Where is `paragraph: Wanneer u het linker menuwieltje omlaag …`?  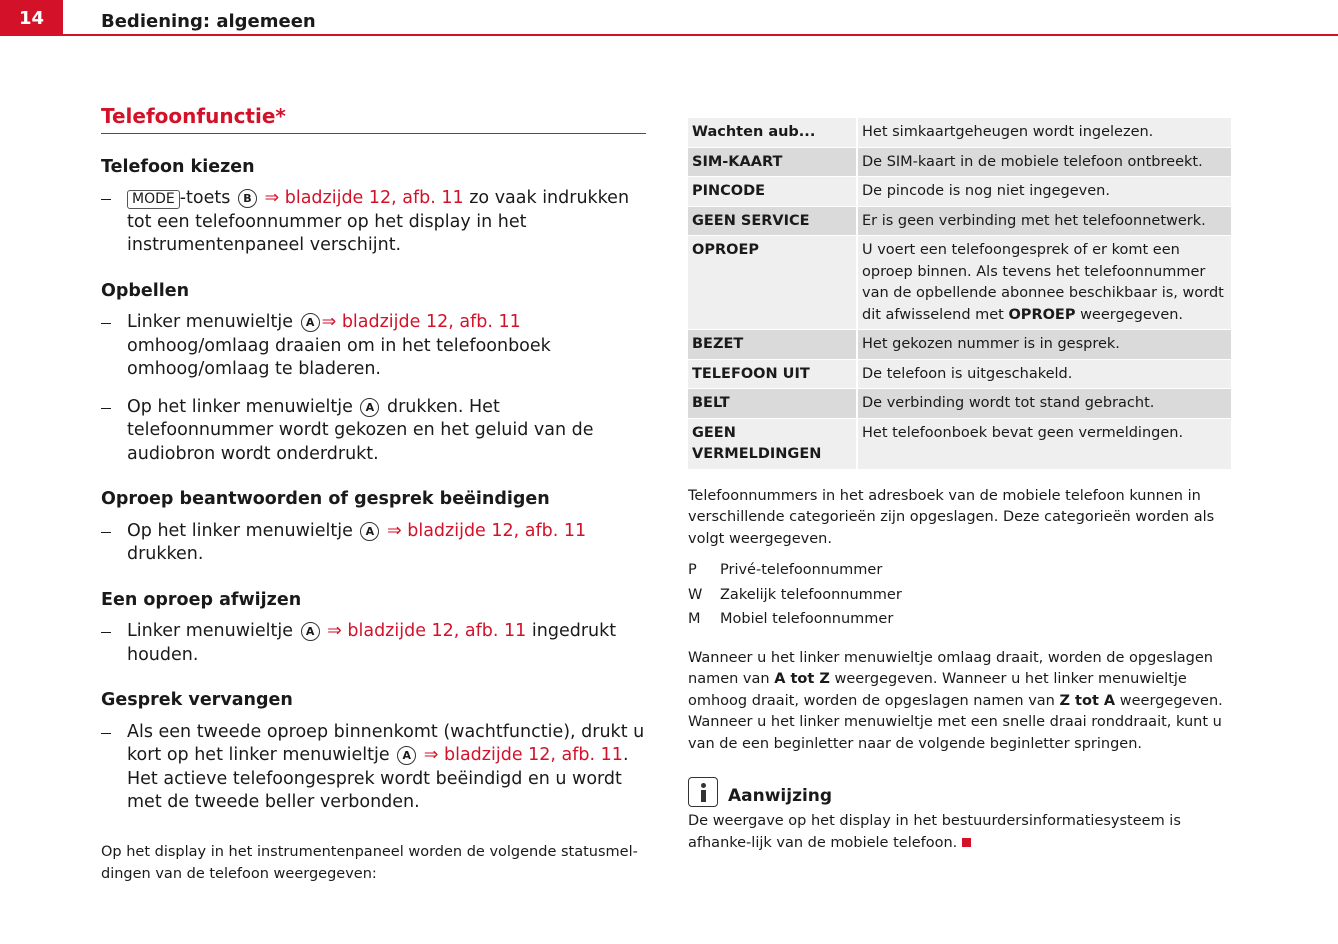
paragraph: Wanneer u het linker menuwieltje omlaag … is located at coordinates (959, 702).